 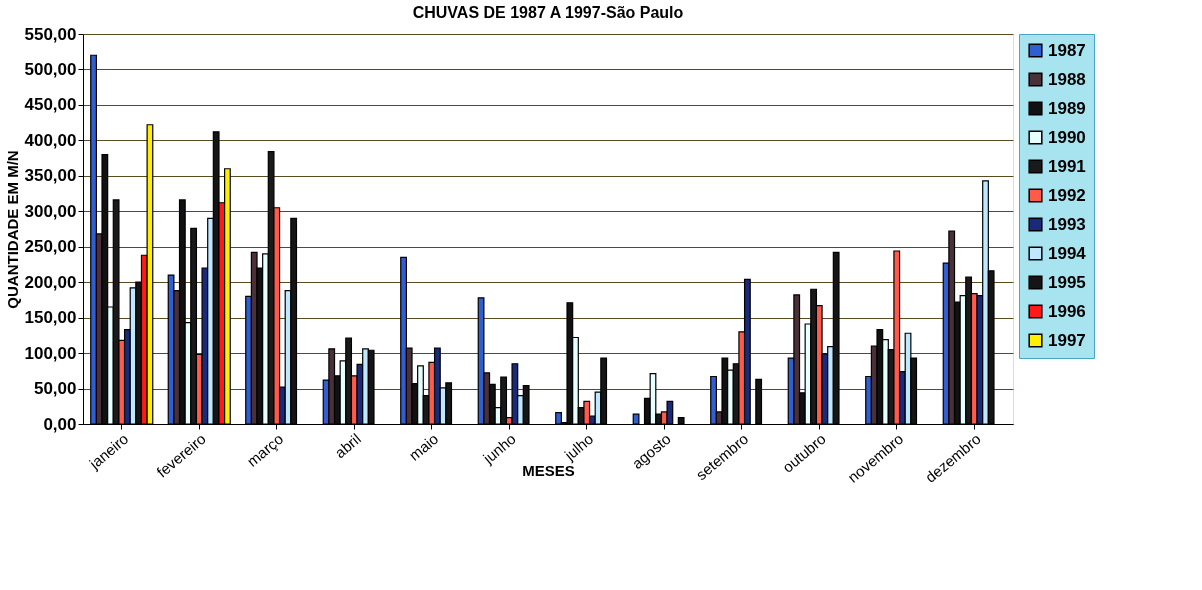 What do you see at coordinates (50, 211) in the screenshot?
I see `y-tick-label: 300,00` at bounding box center [50, 211].